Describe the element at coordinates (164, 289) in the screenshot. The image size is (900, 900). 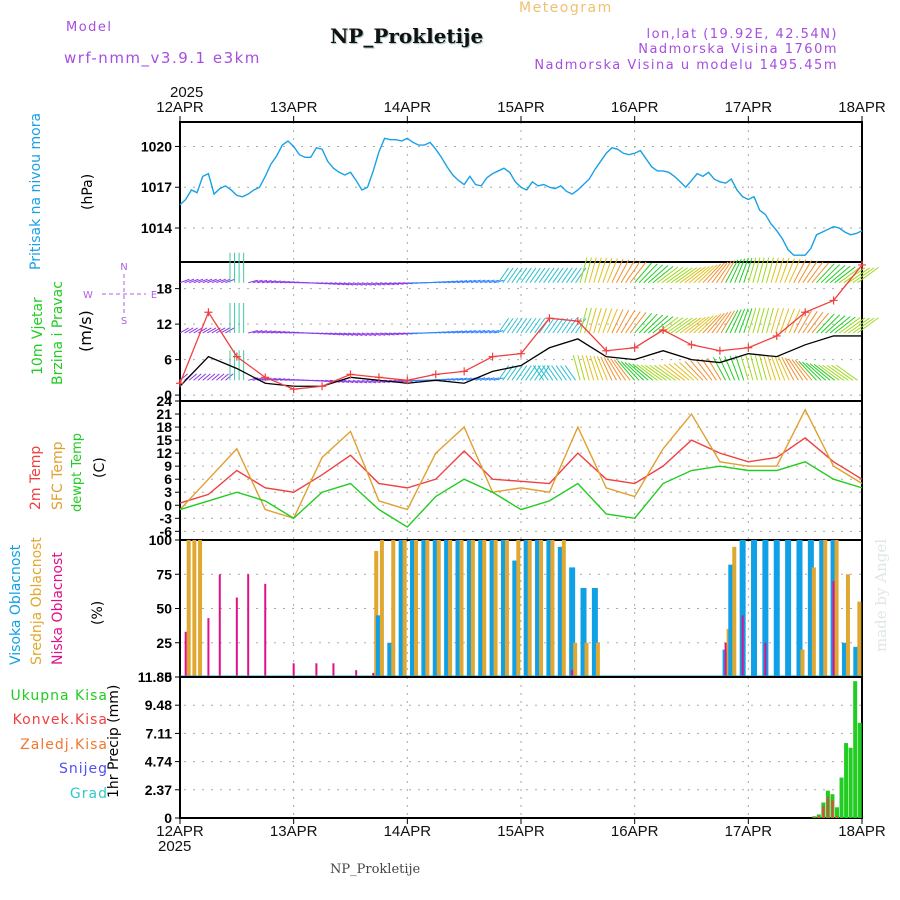
I see `y-tick-label: 18` at that location.